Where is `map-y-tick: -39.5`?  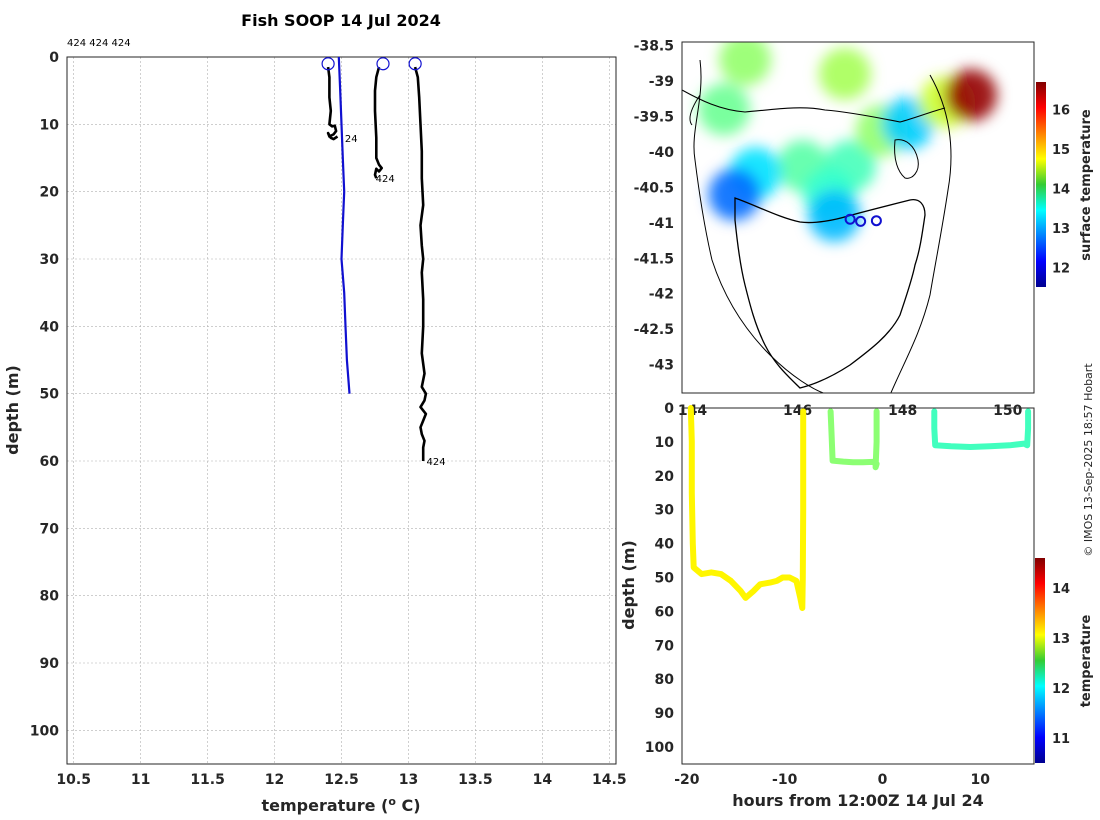
map-y-tick: -39.5 is located at coordinates (654, 117).